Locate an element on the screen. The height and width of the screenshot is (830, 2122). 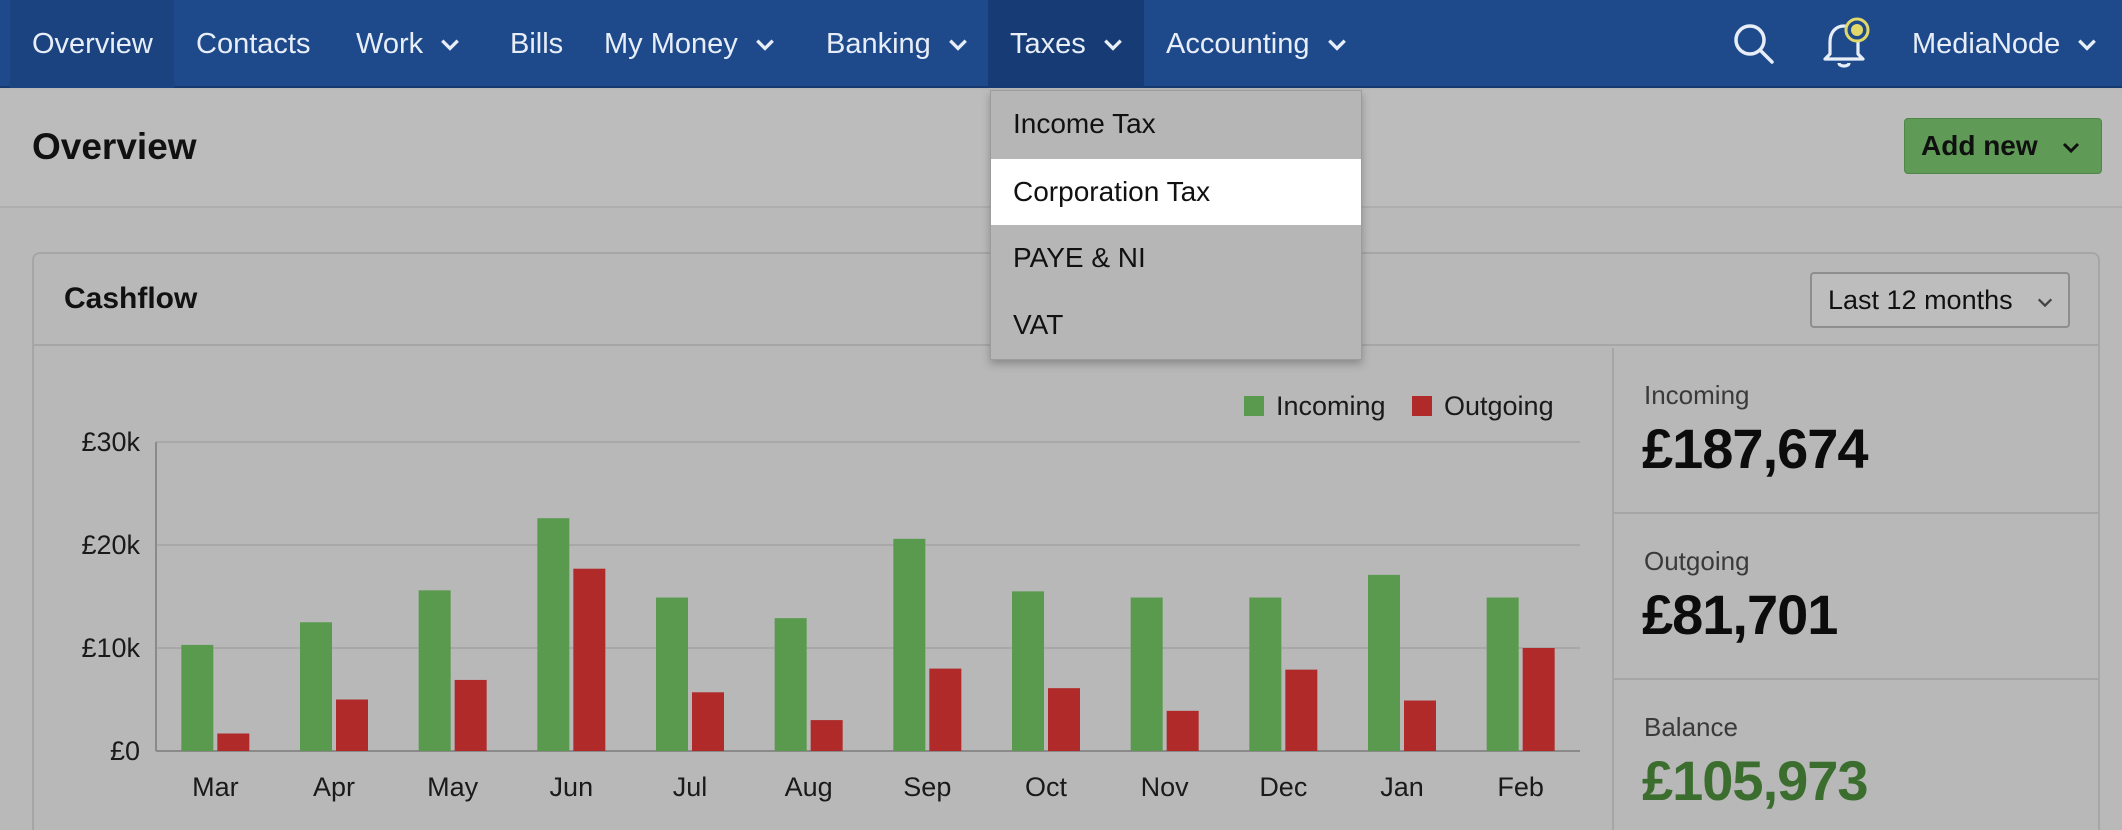
incoming-legend-swatch is located at coordinates (1254, 406).